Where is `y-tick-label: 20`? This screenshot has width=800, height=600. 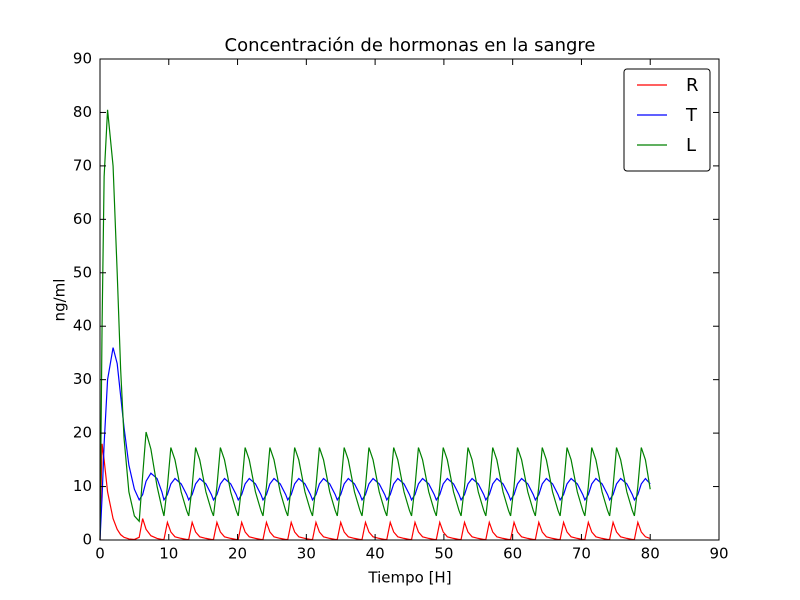
y-tick-label: 20 is located at coordinates (82, 433).